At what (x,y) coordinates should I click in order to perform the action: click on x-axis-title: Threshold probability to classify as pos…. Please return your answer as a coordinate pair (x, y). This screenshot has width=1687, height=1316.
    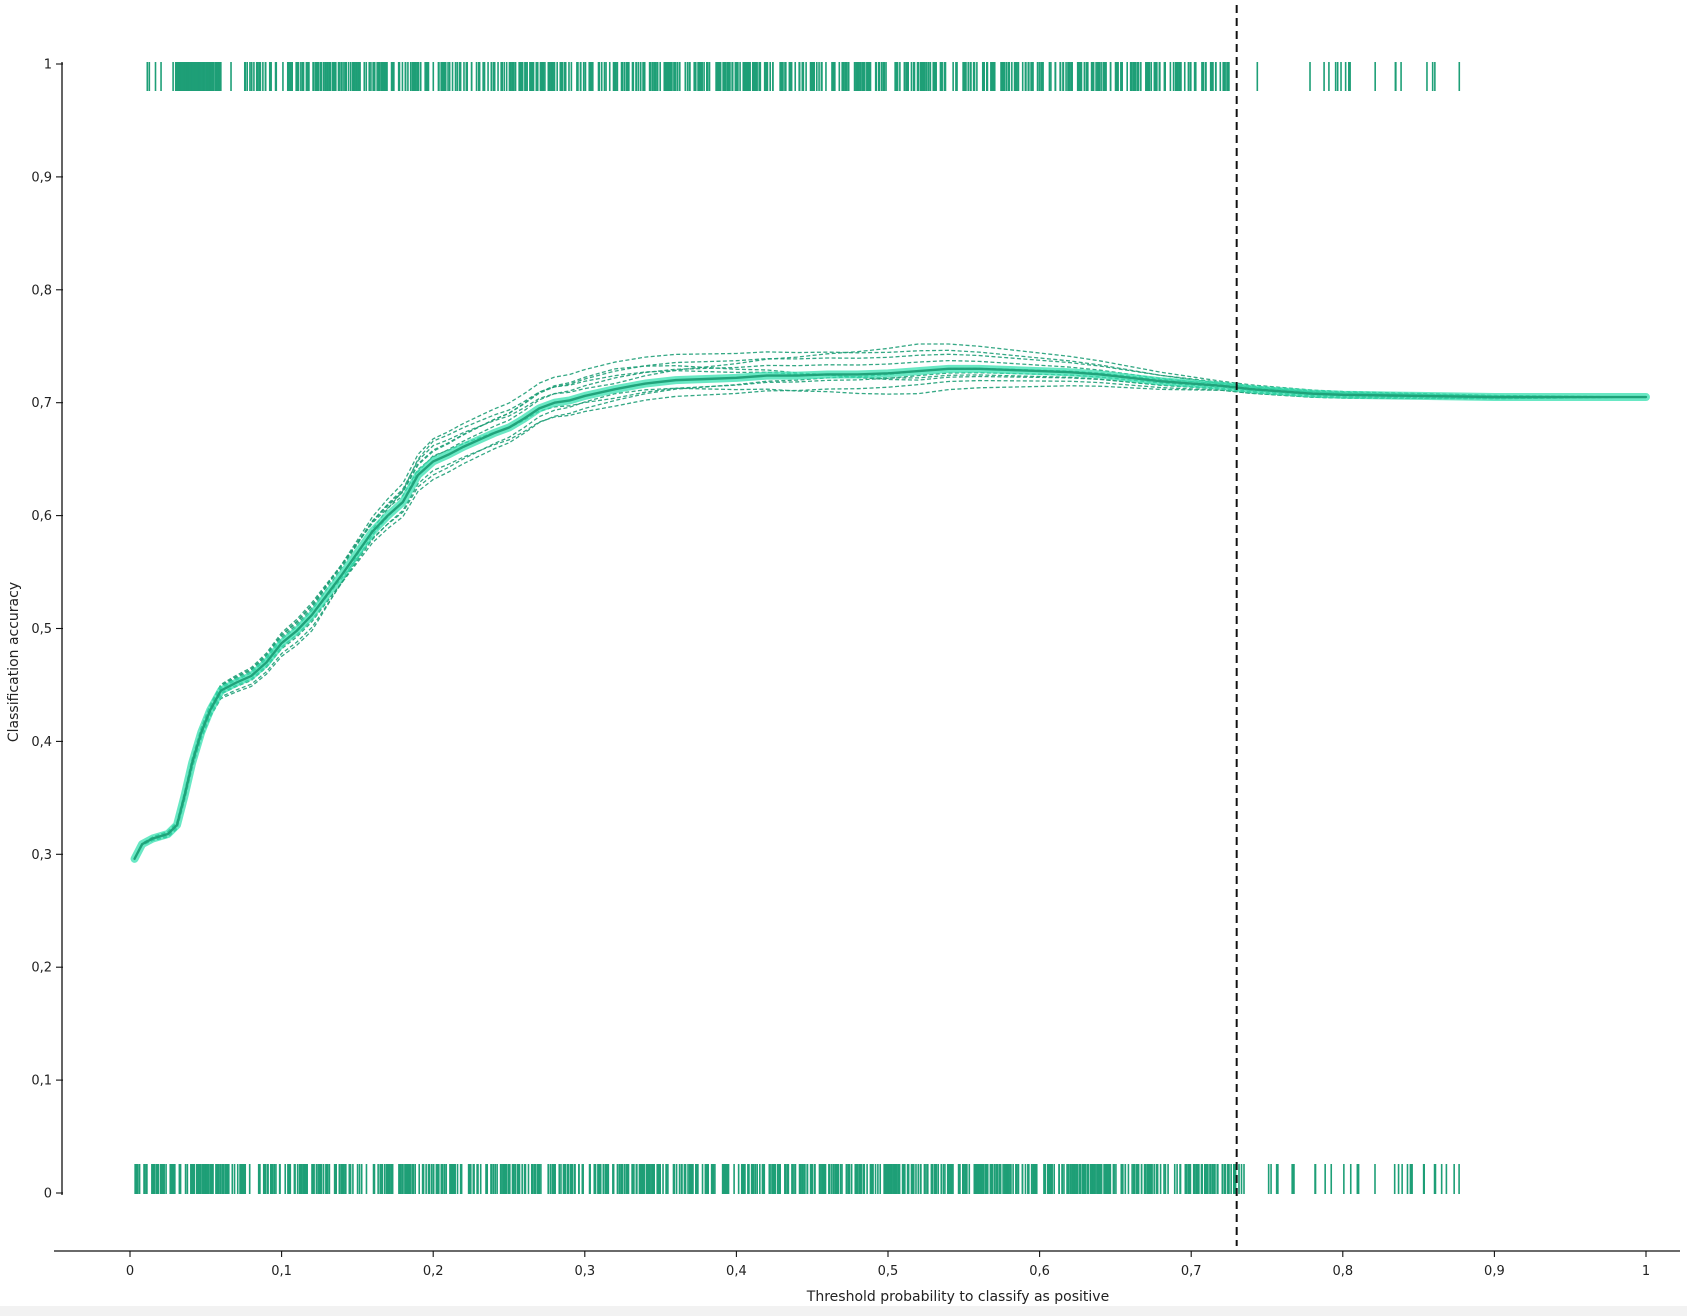
    Looking at the image, I should click on (957, 1297).